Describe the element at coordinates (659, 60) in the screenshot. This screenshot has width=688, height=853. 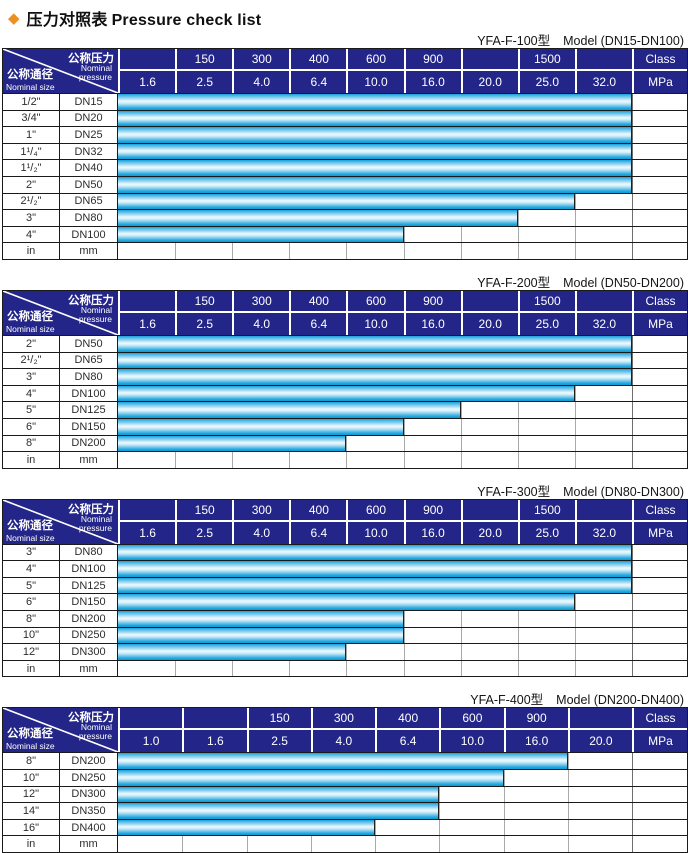
I see `class-unit-cell: Class` at that location.